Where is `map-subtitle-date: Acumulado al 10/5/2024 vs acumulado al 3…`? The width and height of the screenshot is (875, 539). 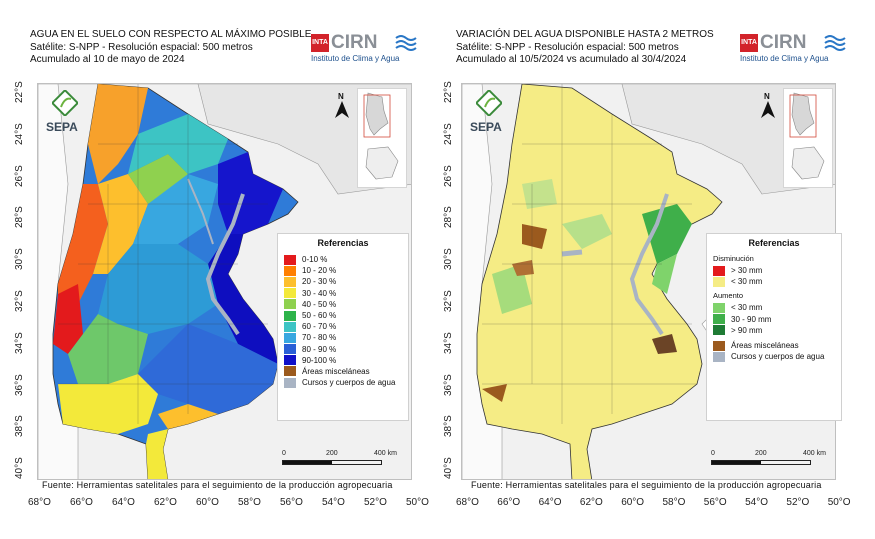
map-subtitle-date: Acumulado al 10/5/2024 vs acumulado al 3… is located at coordinates (571, 59).